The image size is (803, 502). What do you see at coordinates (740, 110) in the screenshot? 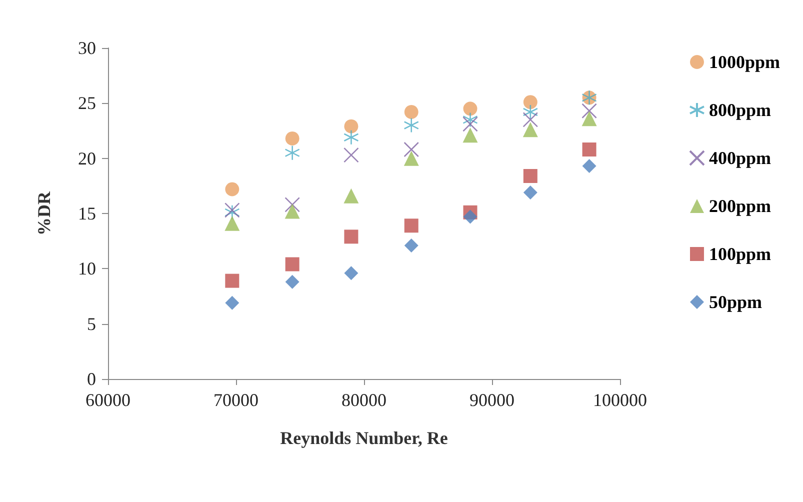
I see `legend-label: 800ppm` at bounding box center [740, 110].